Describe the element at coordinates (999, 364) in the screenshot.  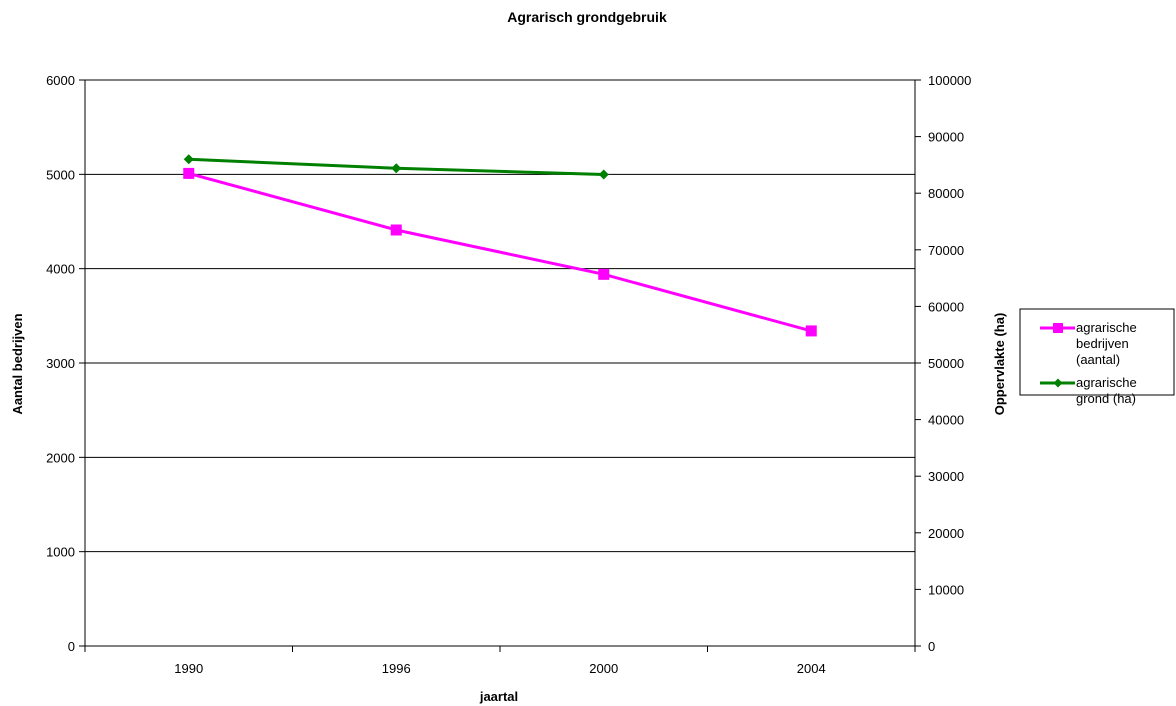
I see `y-axis-right-title: Oppervlakte (ha)` at that location.